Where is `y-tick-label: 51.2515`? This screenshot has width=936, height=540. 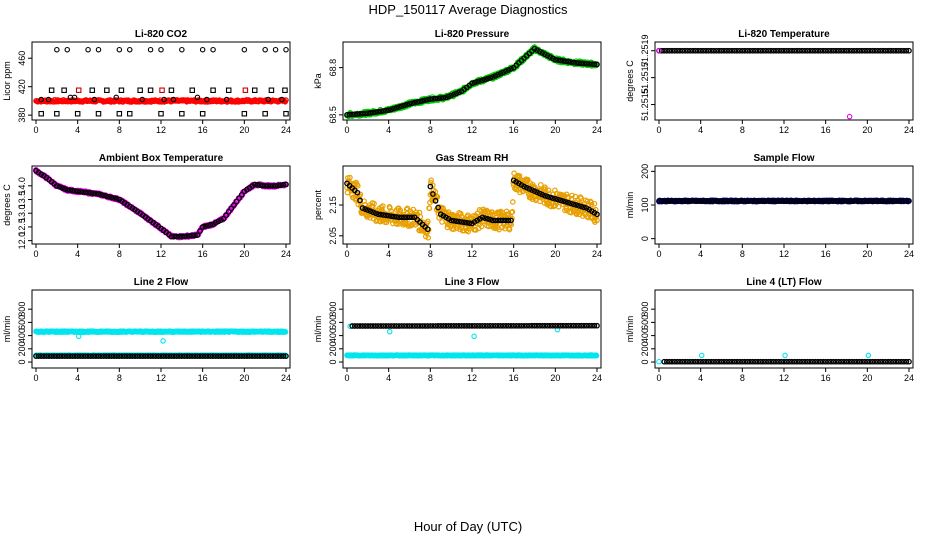 y-tick-label: 51.2515 is located at coordinates (645, 104).